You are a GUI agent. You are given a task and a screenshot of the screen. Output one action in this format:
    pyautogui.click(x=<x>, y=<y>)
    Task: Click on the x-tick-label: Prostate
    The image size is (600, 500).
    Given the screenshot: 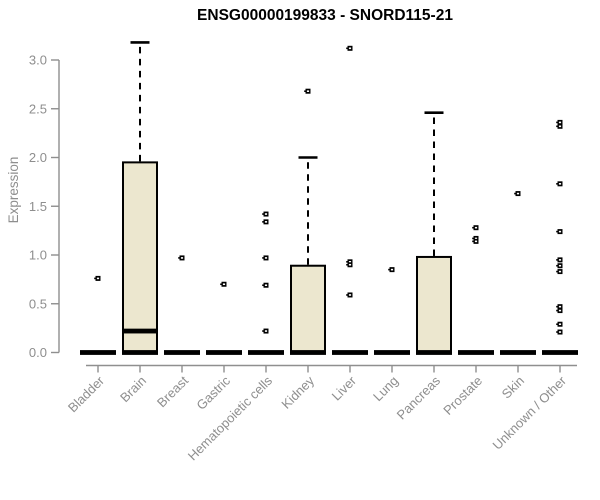 What is the action you would take?
    pyautogui.click(x=462, y=395)
    